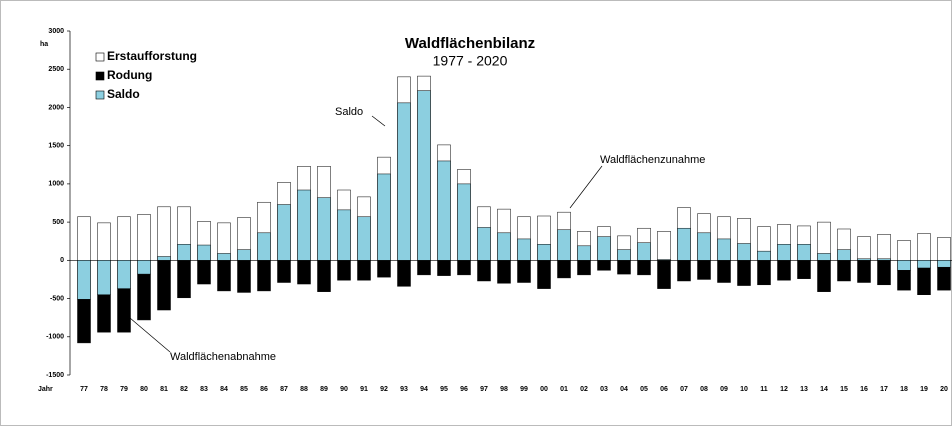 This screenshot has height=426, width=952. Describe the element at coordinates (544, 389) in the screenshot. I see `x-tick-label: 00` at that location.